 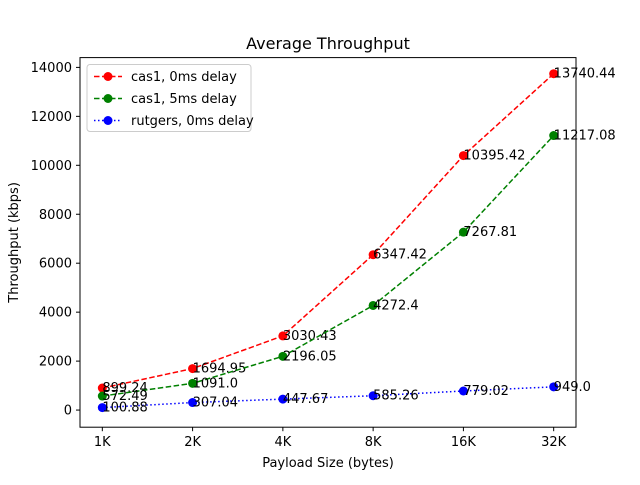 I want to click on data-label: 585.26, so click(x=396, y=396).